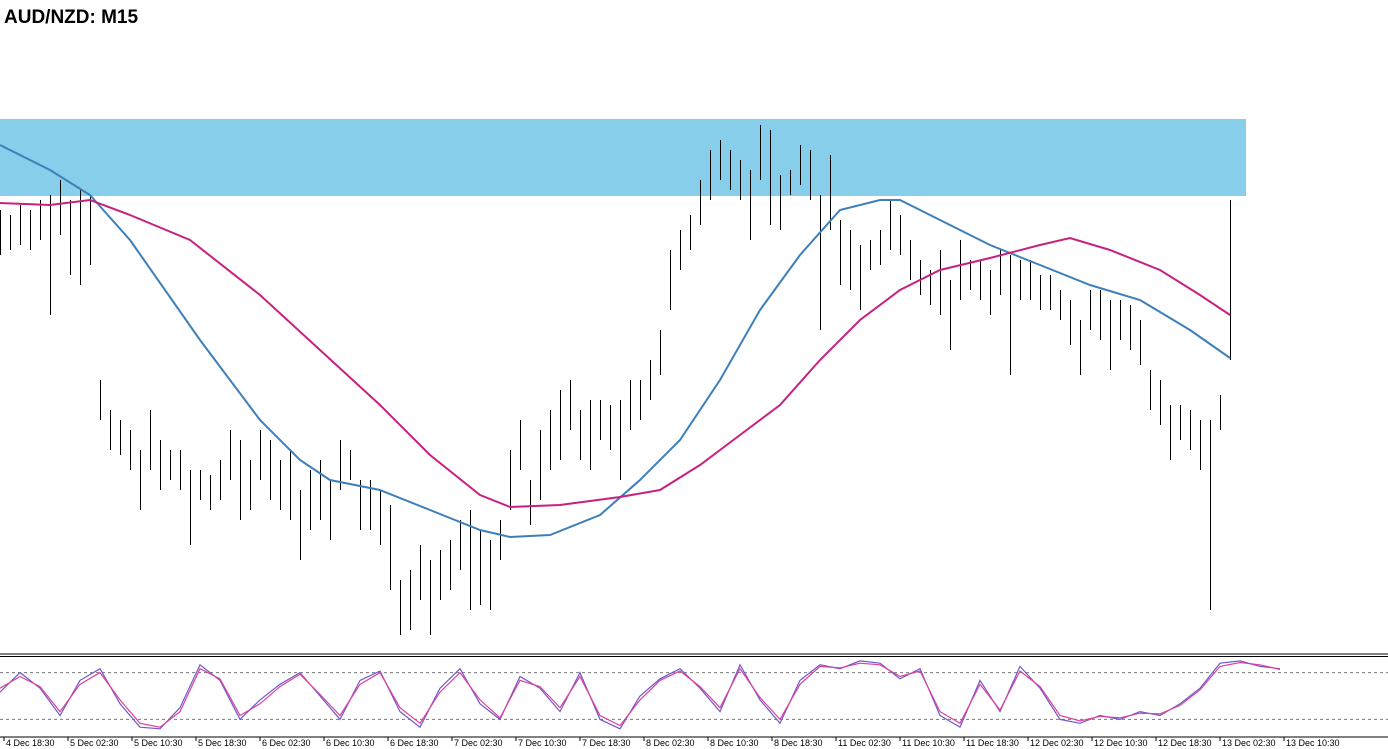 This screenshot has height=749, width=1388. What do you see at coordinates (542, 743) in the screenshot?
I see `x-tick-label: 7 Dec 10:30` at bounding box center [542, 743].